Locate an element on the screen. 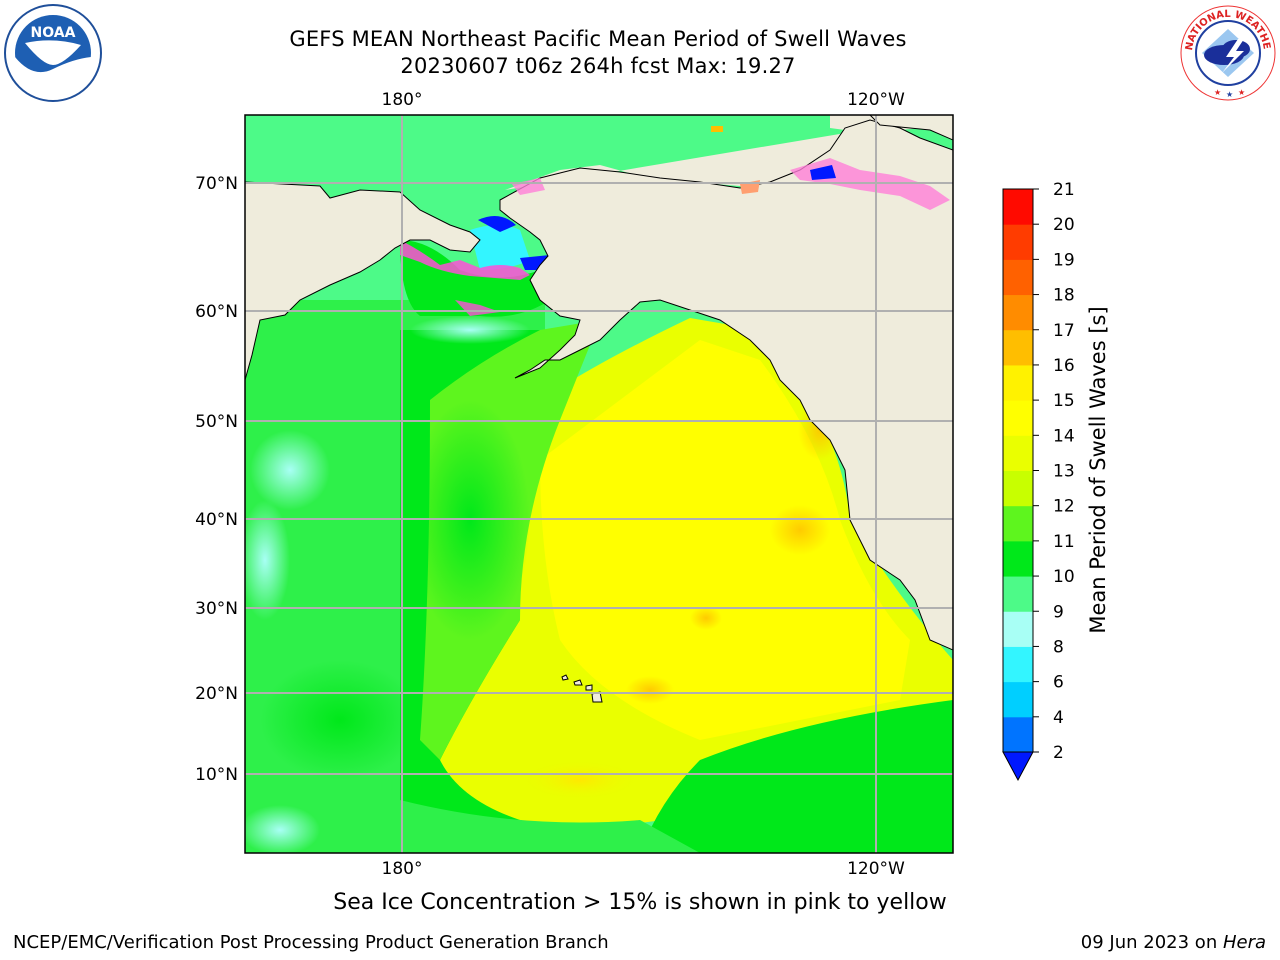  colorbar-extend-triangle is located at coordinates (1018, 766).